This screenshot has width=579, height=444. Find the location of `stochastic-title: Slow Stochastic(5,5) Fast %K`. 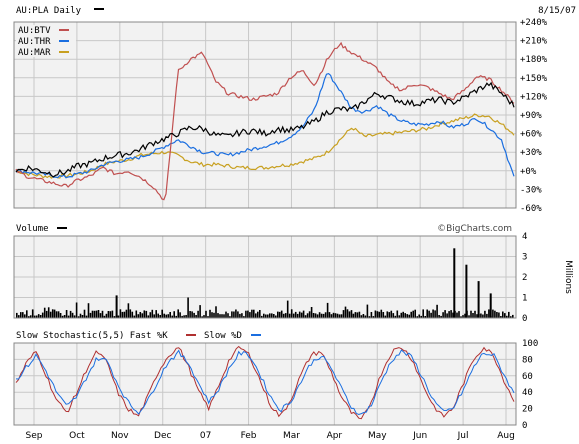

stochastic-title: Slow Stochastic(5,5) Fast %K is located at coordinates (92, 336).